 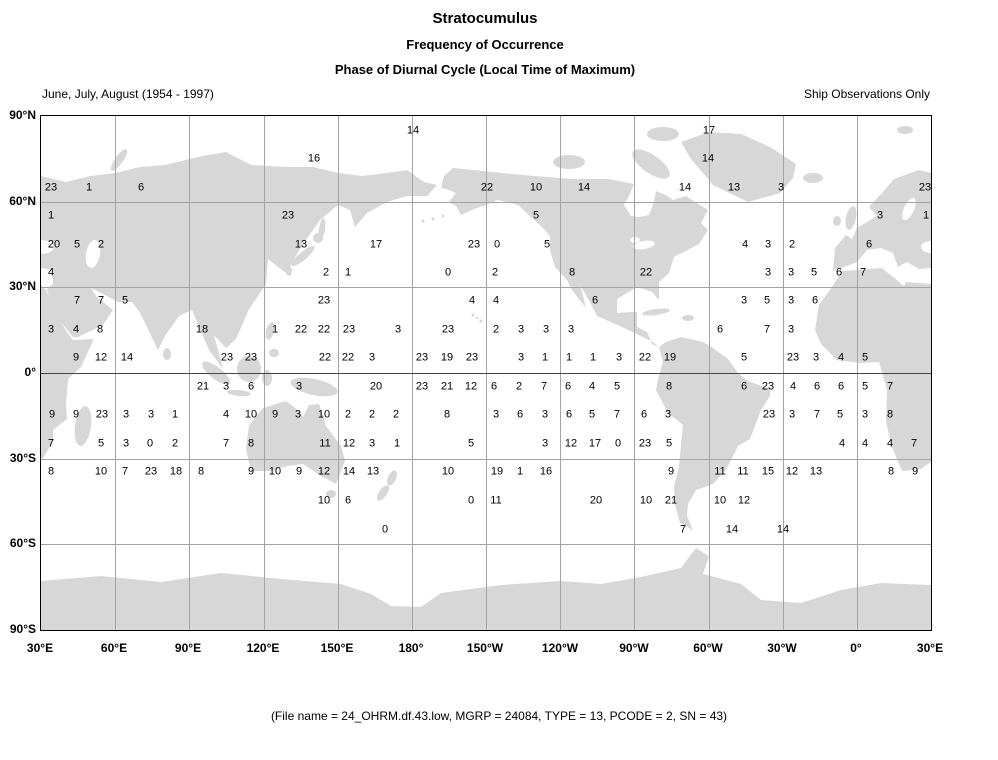 I want to click on island-honshu, so click(x=303, y=256).